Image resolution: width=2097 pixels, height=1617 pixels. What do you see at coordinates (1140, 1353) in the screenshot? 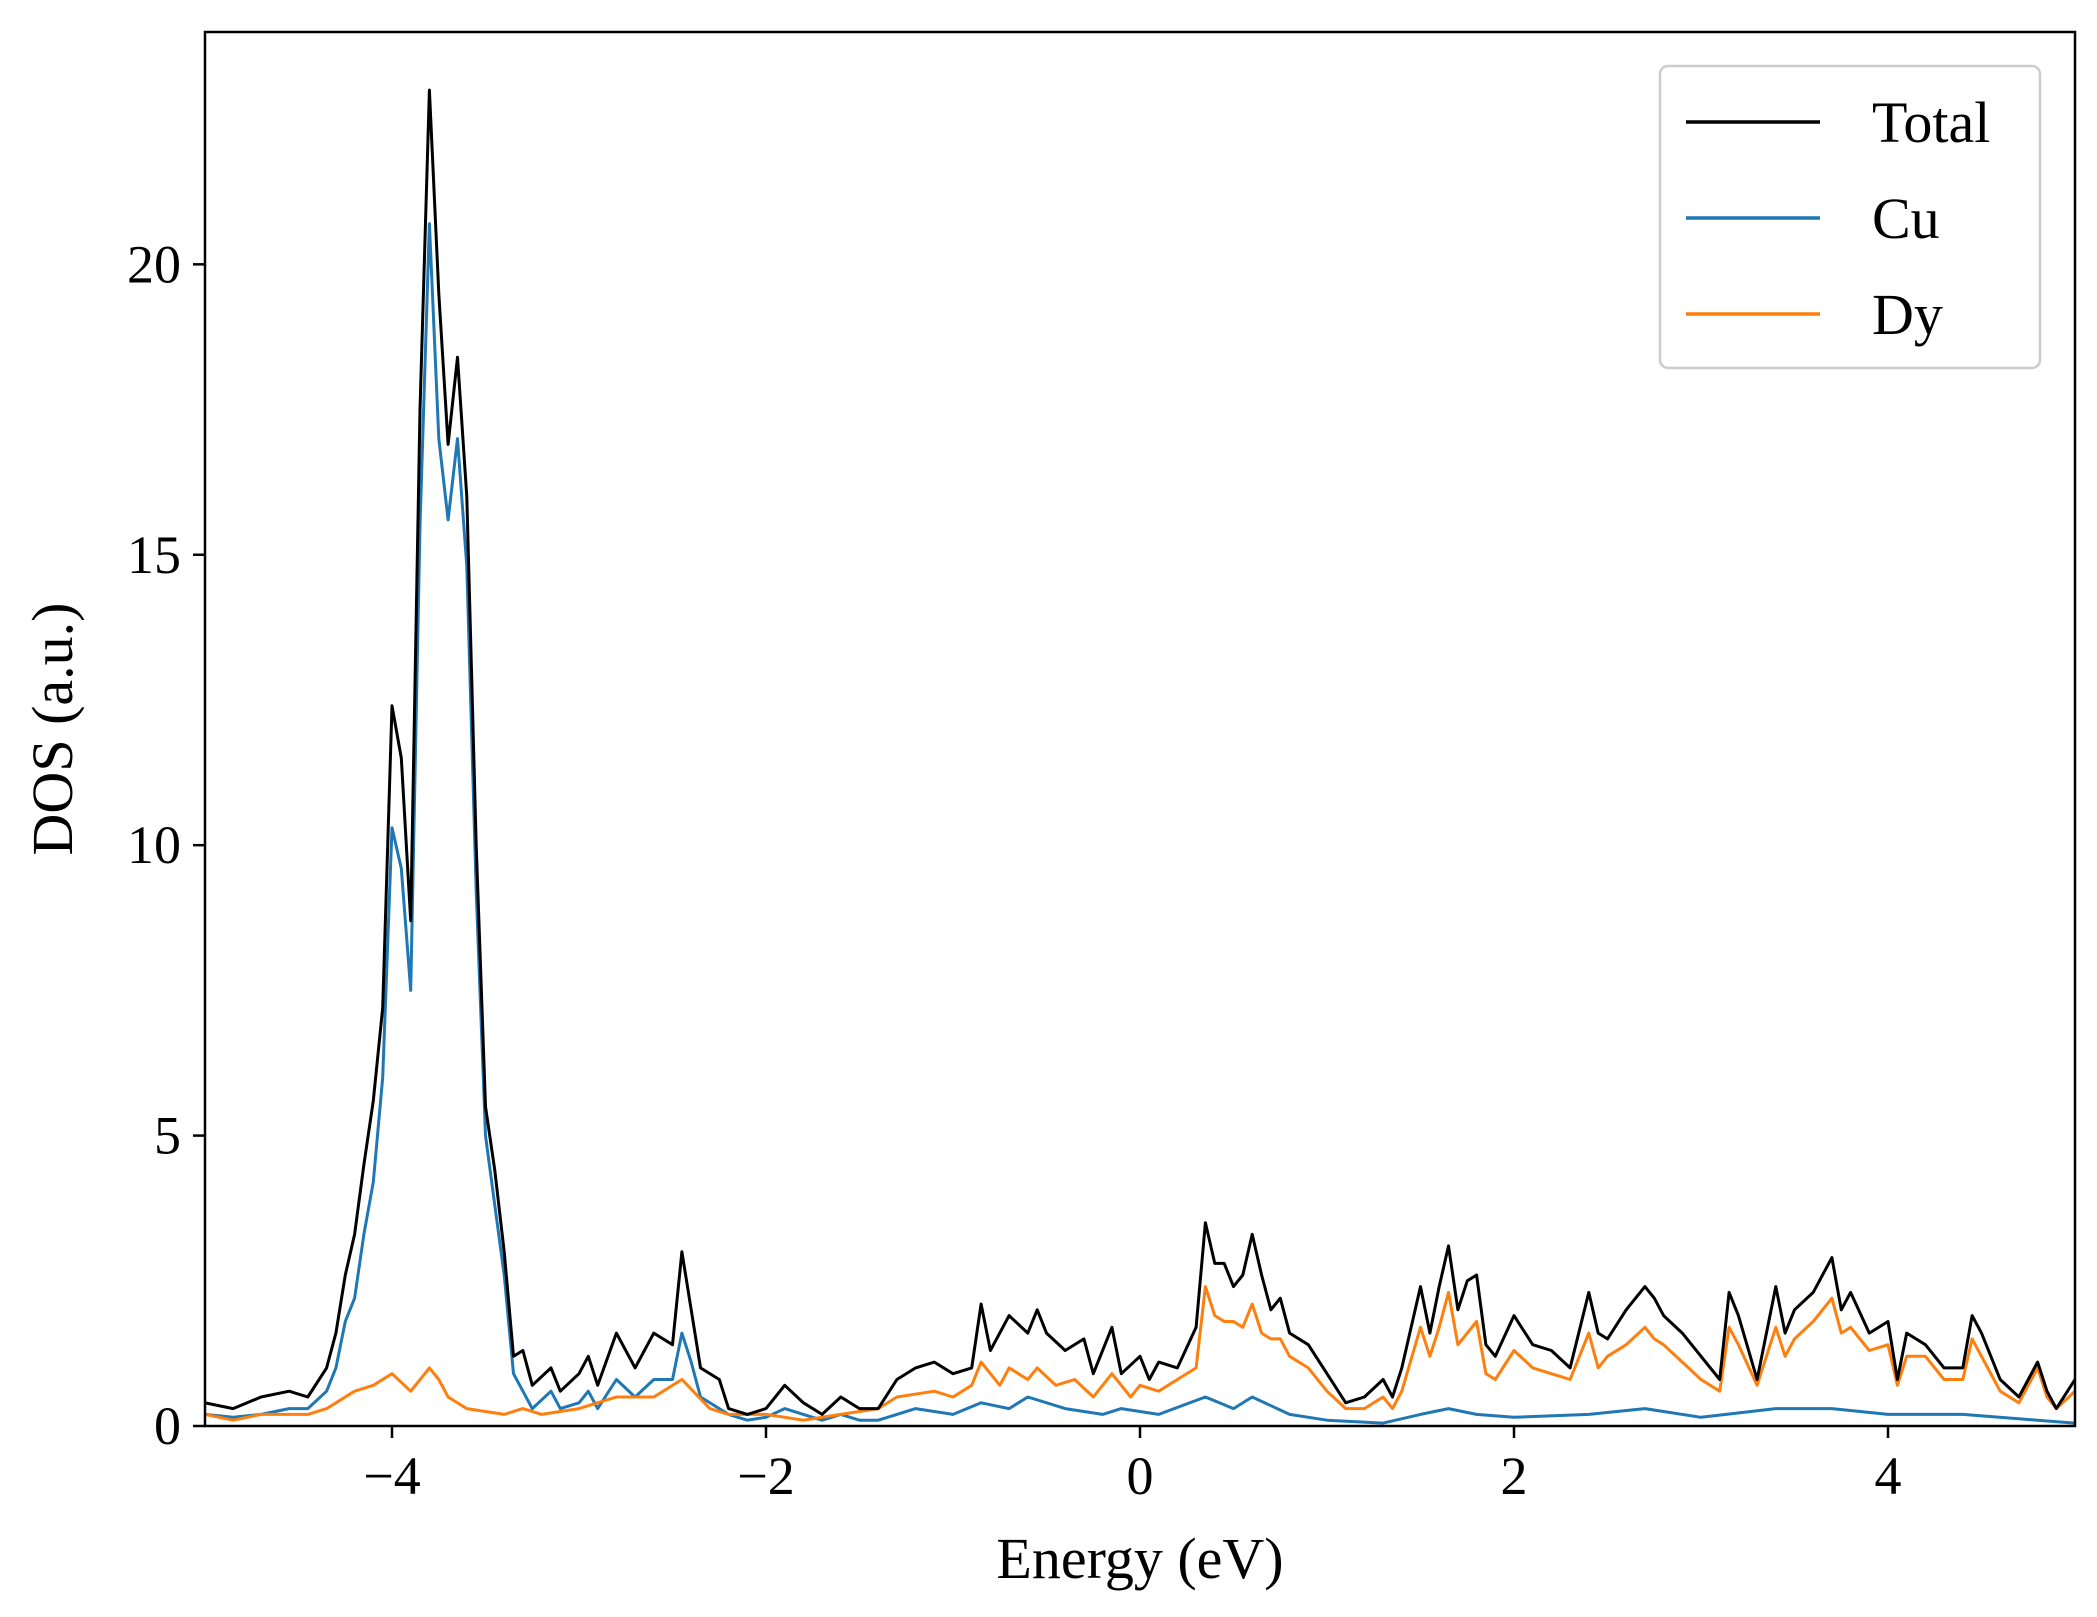
I see `series-line-dy` at bounding box center [1140, 1353].